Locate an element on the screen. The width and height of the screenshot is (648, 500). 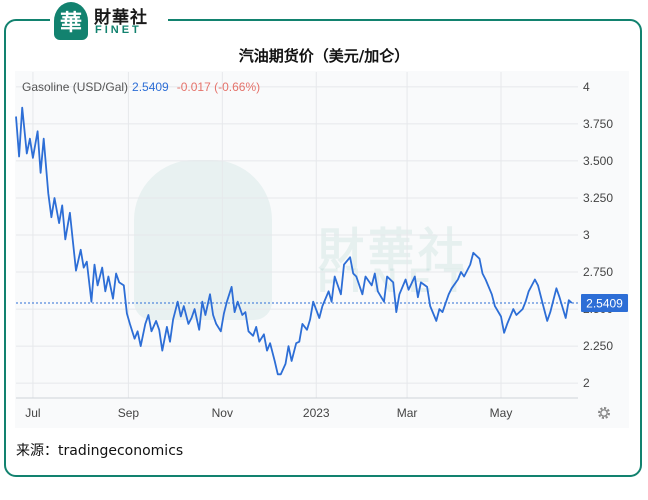
y-tick-label: 4 is located at coordinates (586, 87).